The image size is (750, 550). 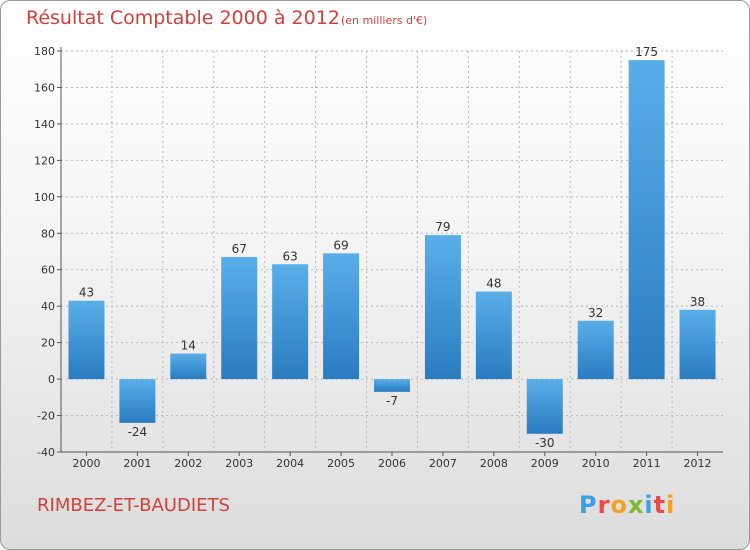 I want to click on logo-letter: t, so click(x=660, y=505).